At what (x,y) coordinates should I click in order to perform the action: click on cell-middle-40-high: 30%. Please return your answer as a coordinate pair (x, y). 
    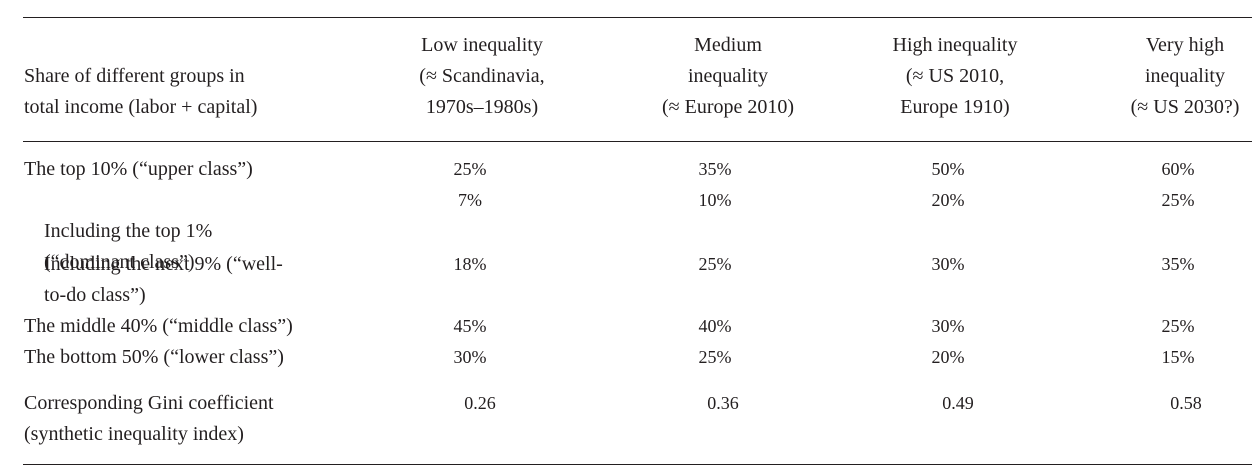
    Looking at the image, I should click on (948, 326).